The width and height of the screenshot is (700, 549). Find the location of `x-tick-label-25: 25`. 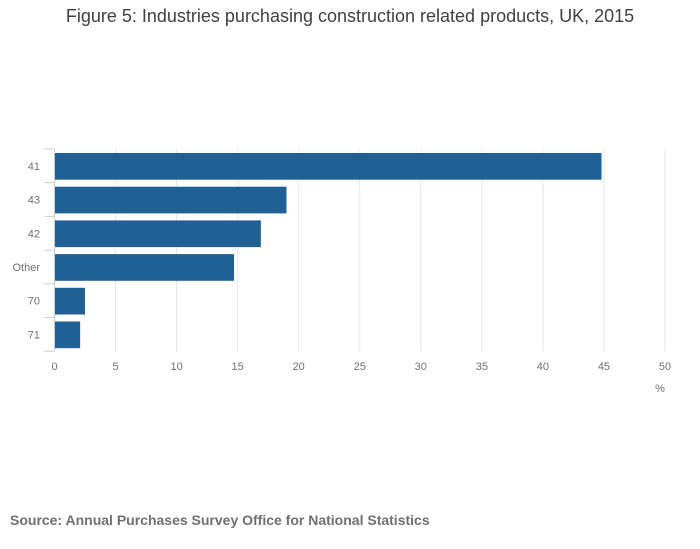

x-tick-label-25: 25 is located at coordinates (360, 367).